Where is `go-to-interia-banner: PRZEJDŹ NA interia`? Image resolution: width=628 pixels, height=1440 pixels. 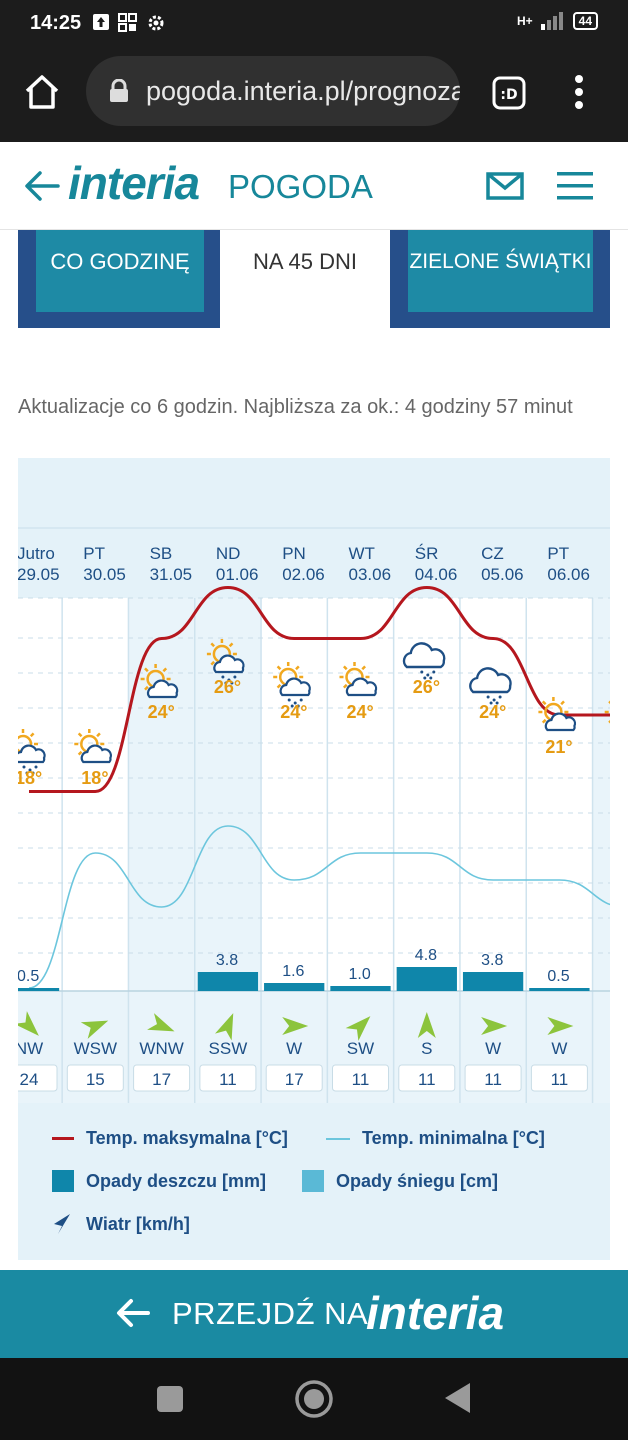
go-to-interia-banner: PRZEJDŹ NA interia is located at coordinates (314, 1314).